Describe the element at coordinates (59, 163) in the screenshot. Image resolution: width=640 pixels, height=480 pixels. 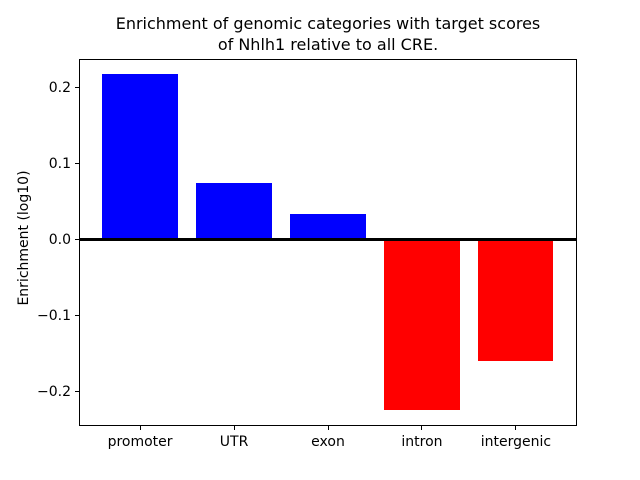
I see `y-tick-label: 0.1` at that location.